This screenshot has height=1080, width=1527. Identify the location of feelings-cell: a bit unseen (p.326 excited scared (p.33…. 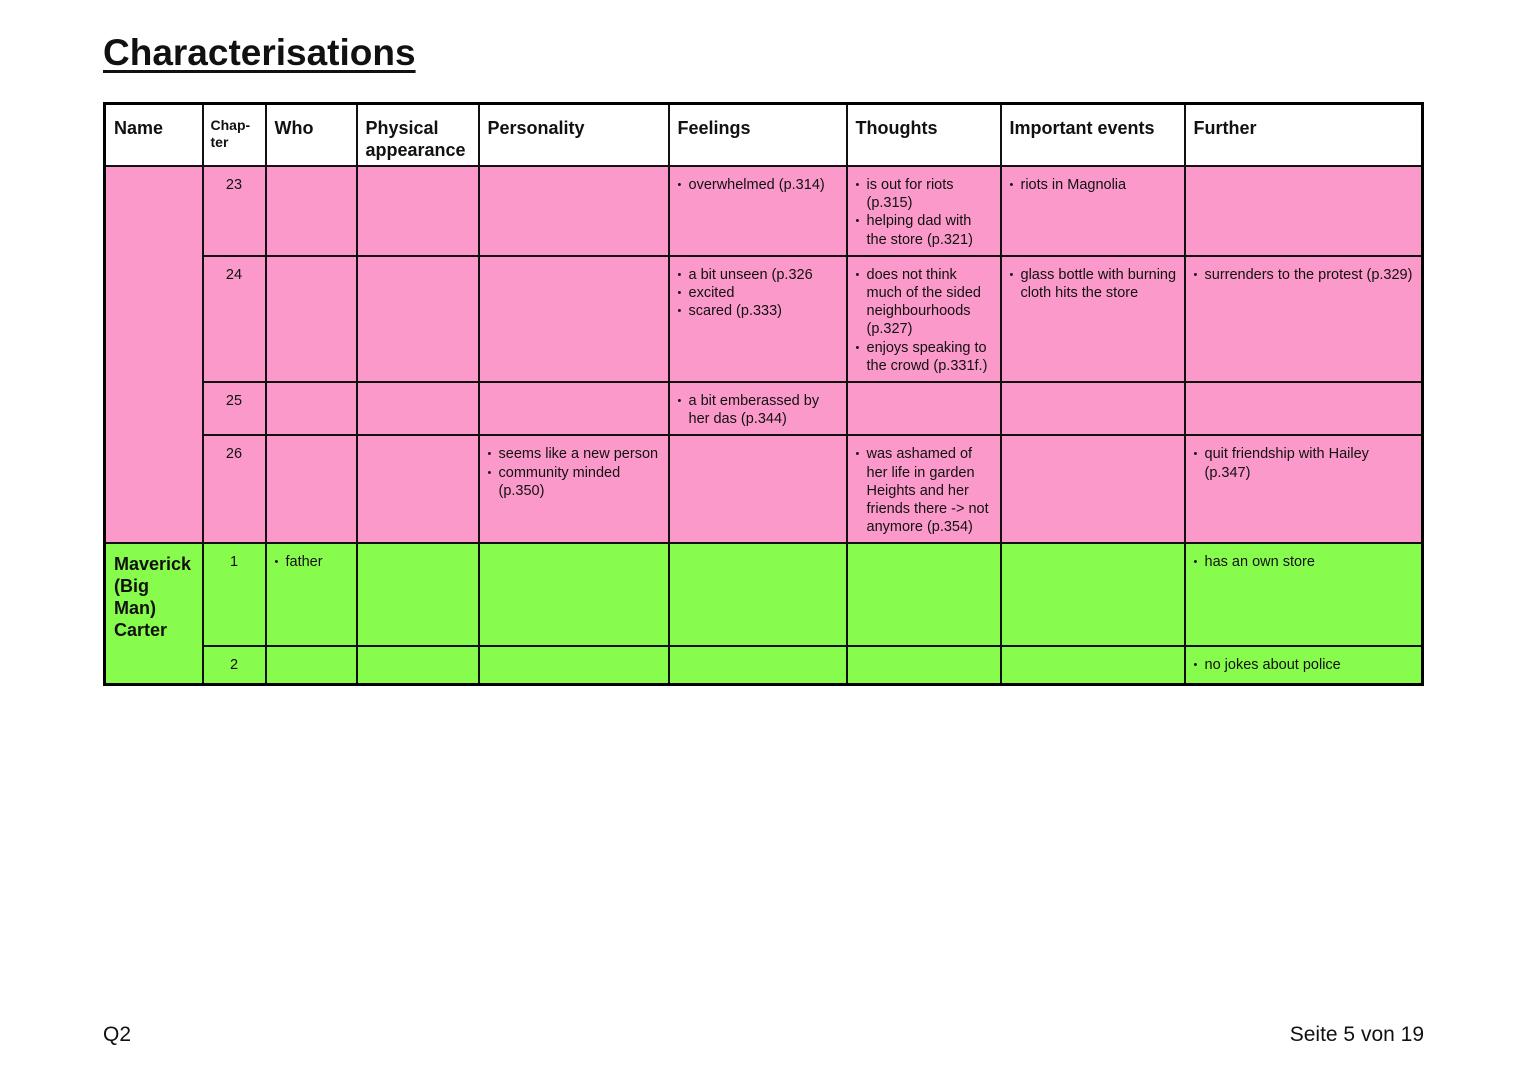
(757, 319).